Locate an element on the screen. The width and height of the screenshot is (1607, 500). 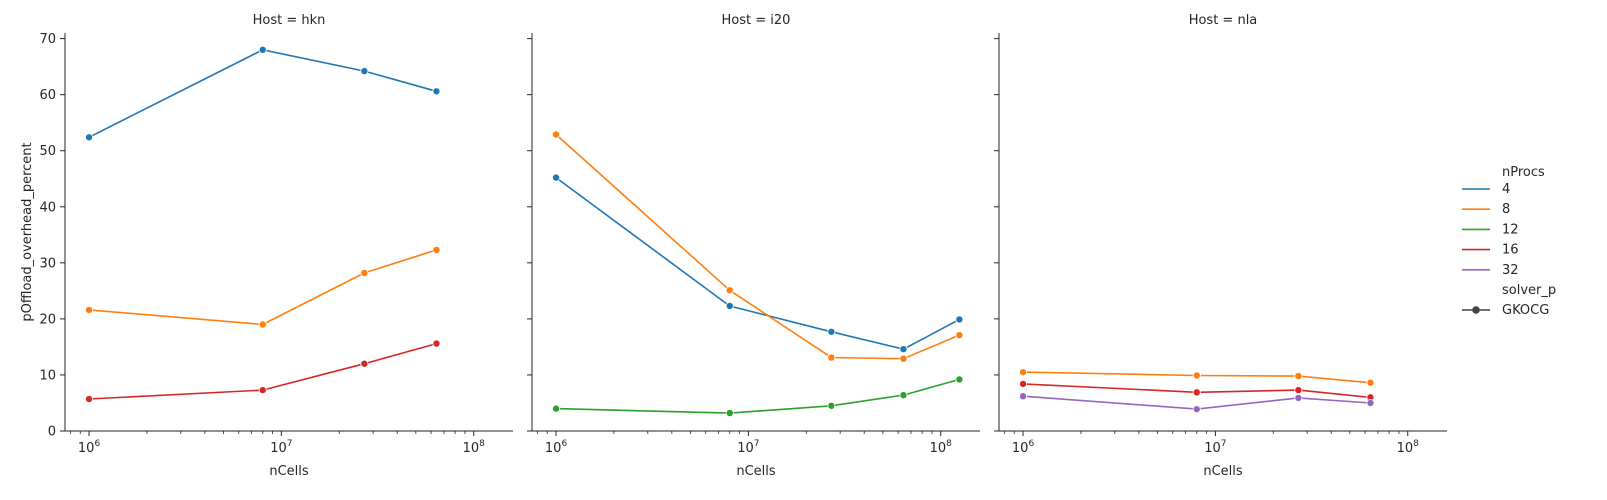
y-tick-label: 10 is located at coordinates (47, 375).